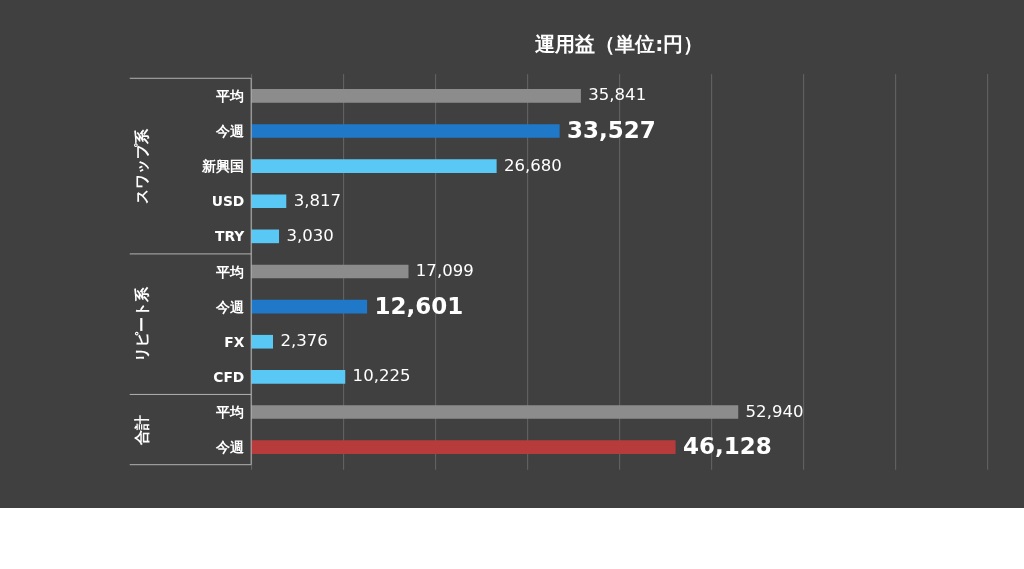 The width and height of the screenshot is (1024, 569). Describe the element at coordinates (229, 376) in the screenshot. I see `y-tick-label: CFD` at that location.